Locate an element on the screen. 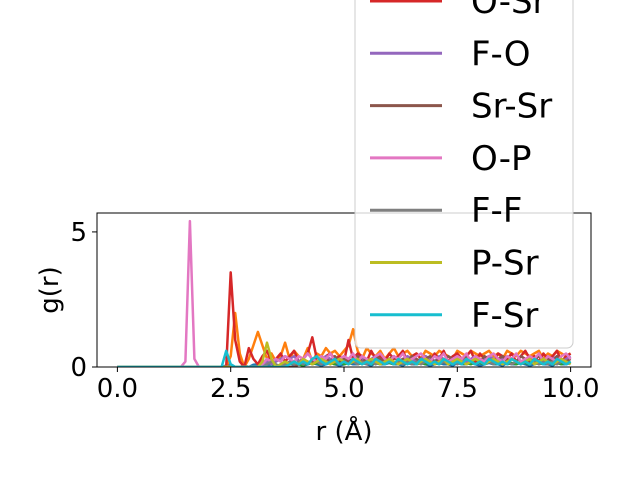  legend-label: P-Sr is located at coordinates (505, 264).